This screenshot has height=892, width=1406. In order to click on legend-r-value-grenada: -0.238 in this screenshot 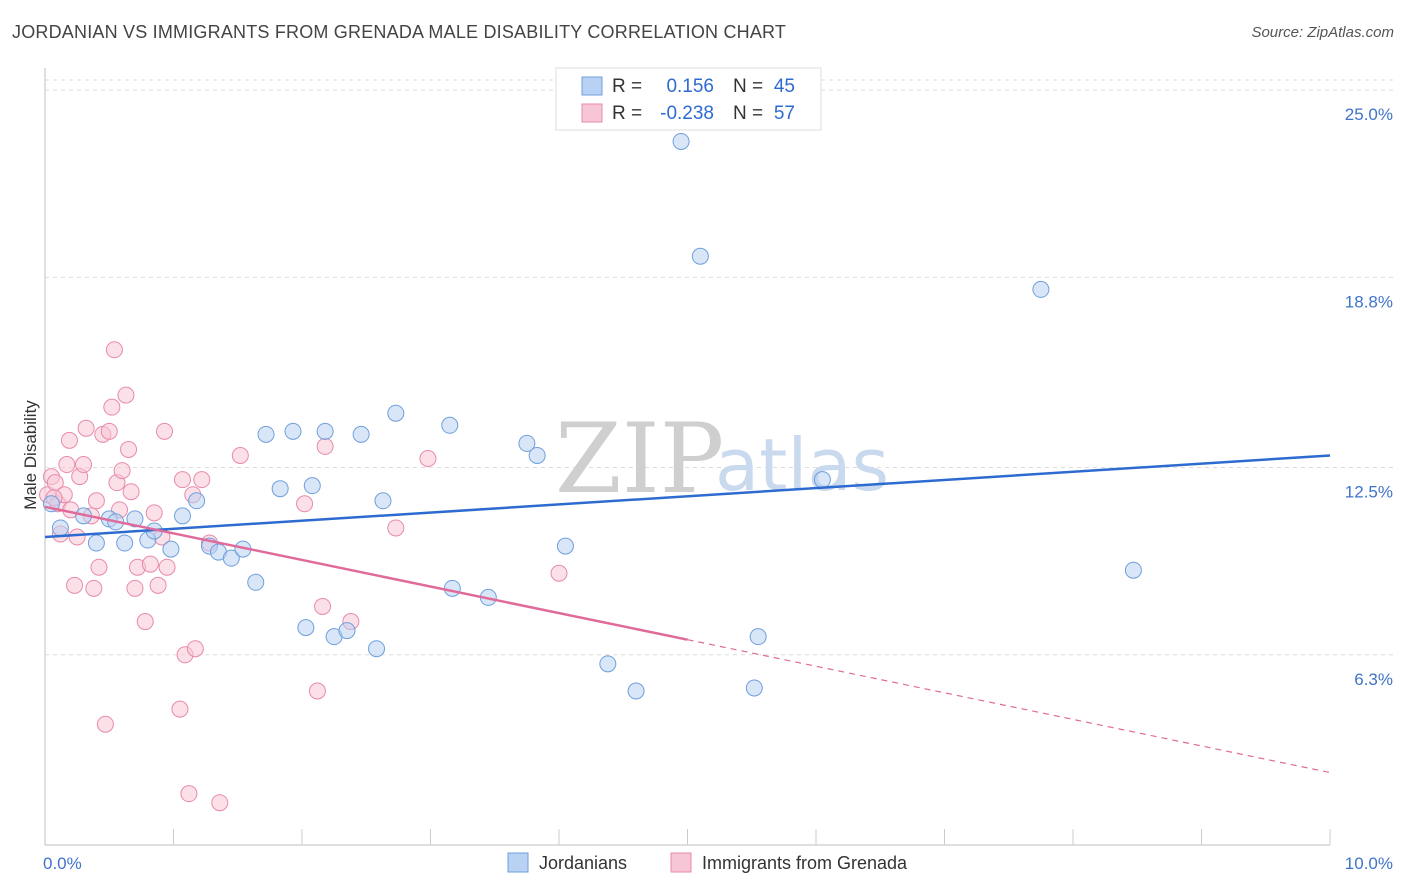, I will do `click(687, 113)`.